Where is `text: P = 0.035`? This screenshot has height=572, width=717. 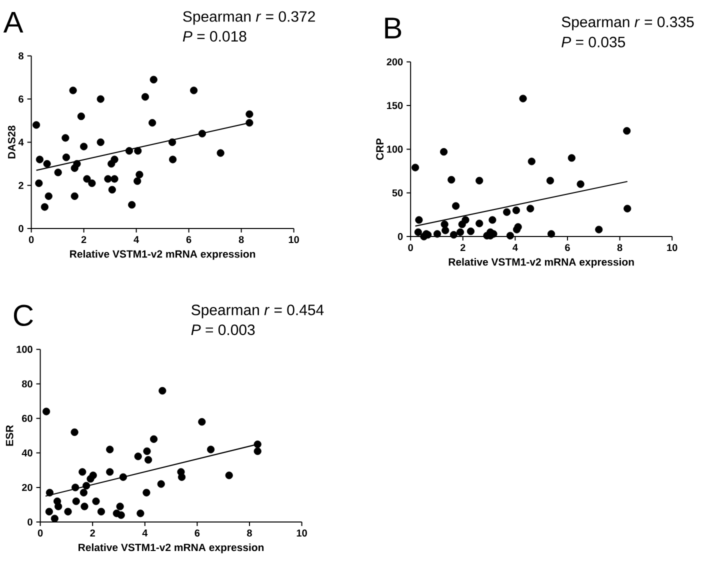
text: P = 0.035 is located at coordinates (594, 42).